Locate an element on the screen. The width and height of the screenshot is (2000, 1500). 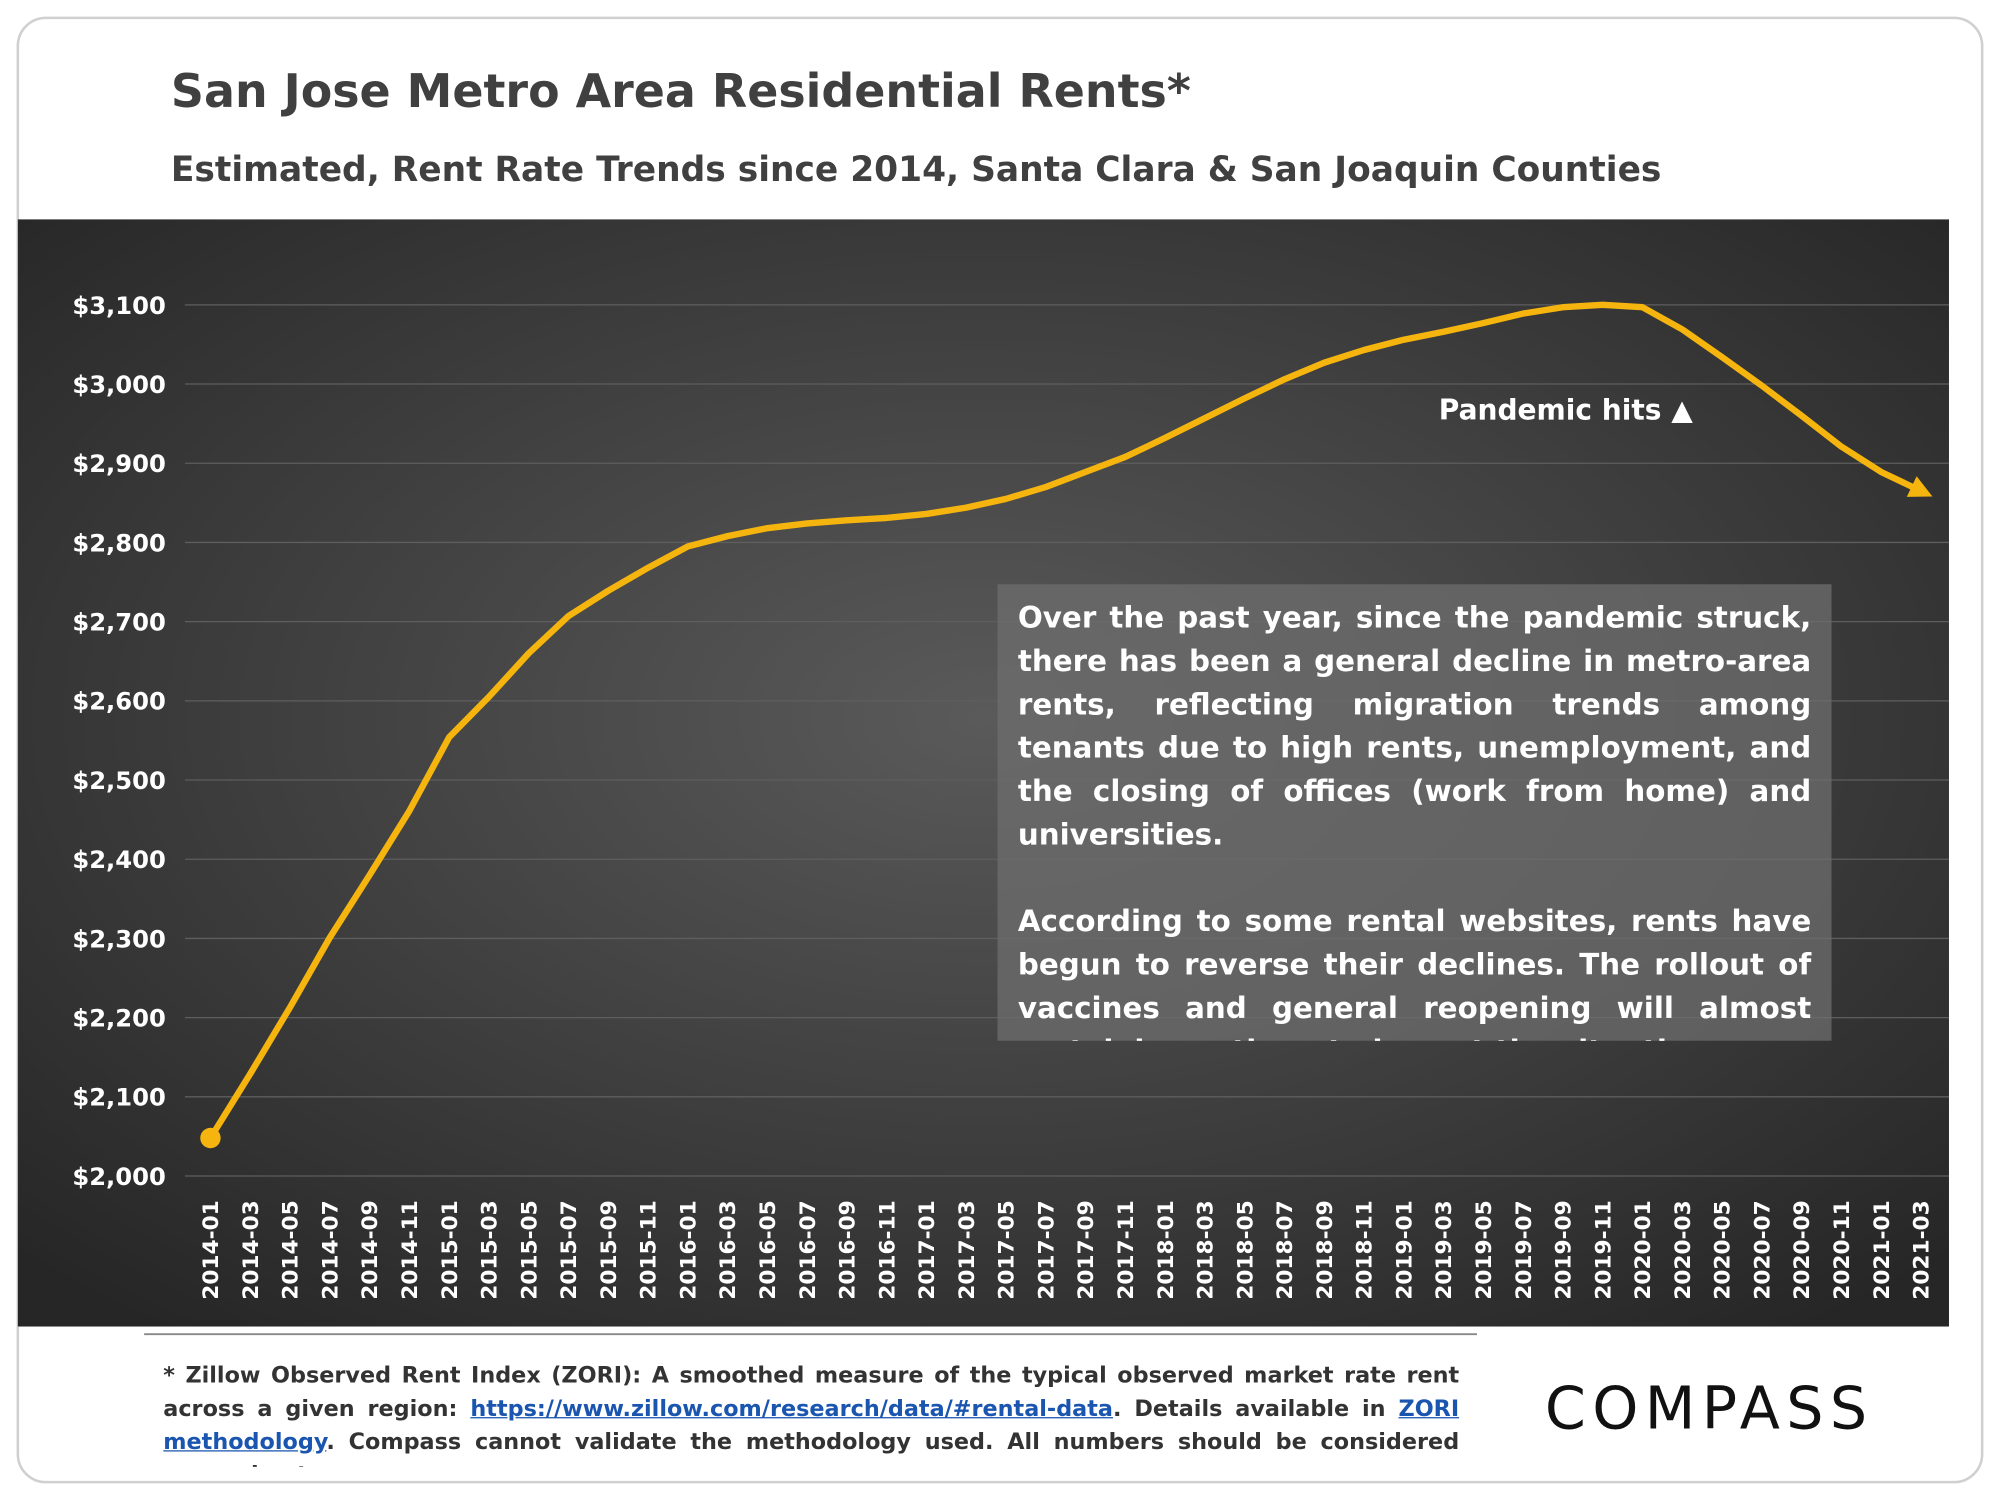
x-tick-label: 2019-05 is located at coordinates (1484, 1249).